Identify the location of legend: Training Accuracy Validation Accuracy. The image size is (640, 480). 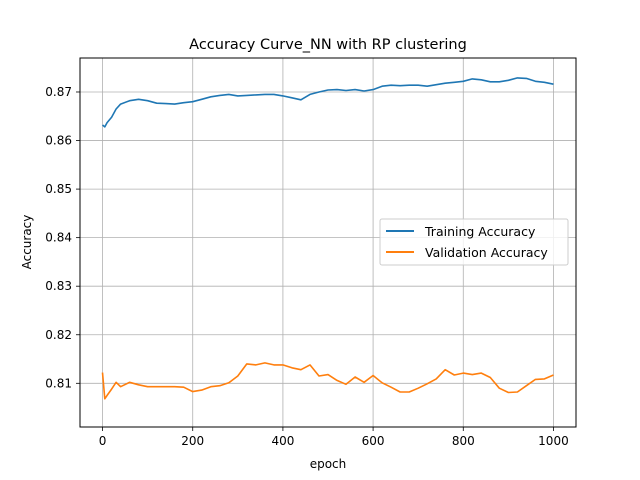
(474, 242).